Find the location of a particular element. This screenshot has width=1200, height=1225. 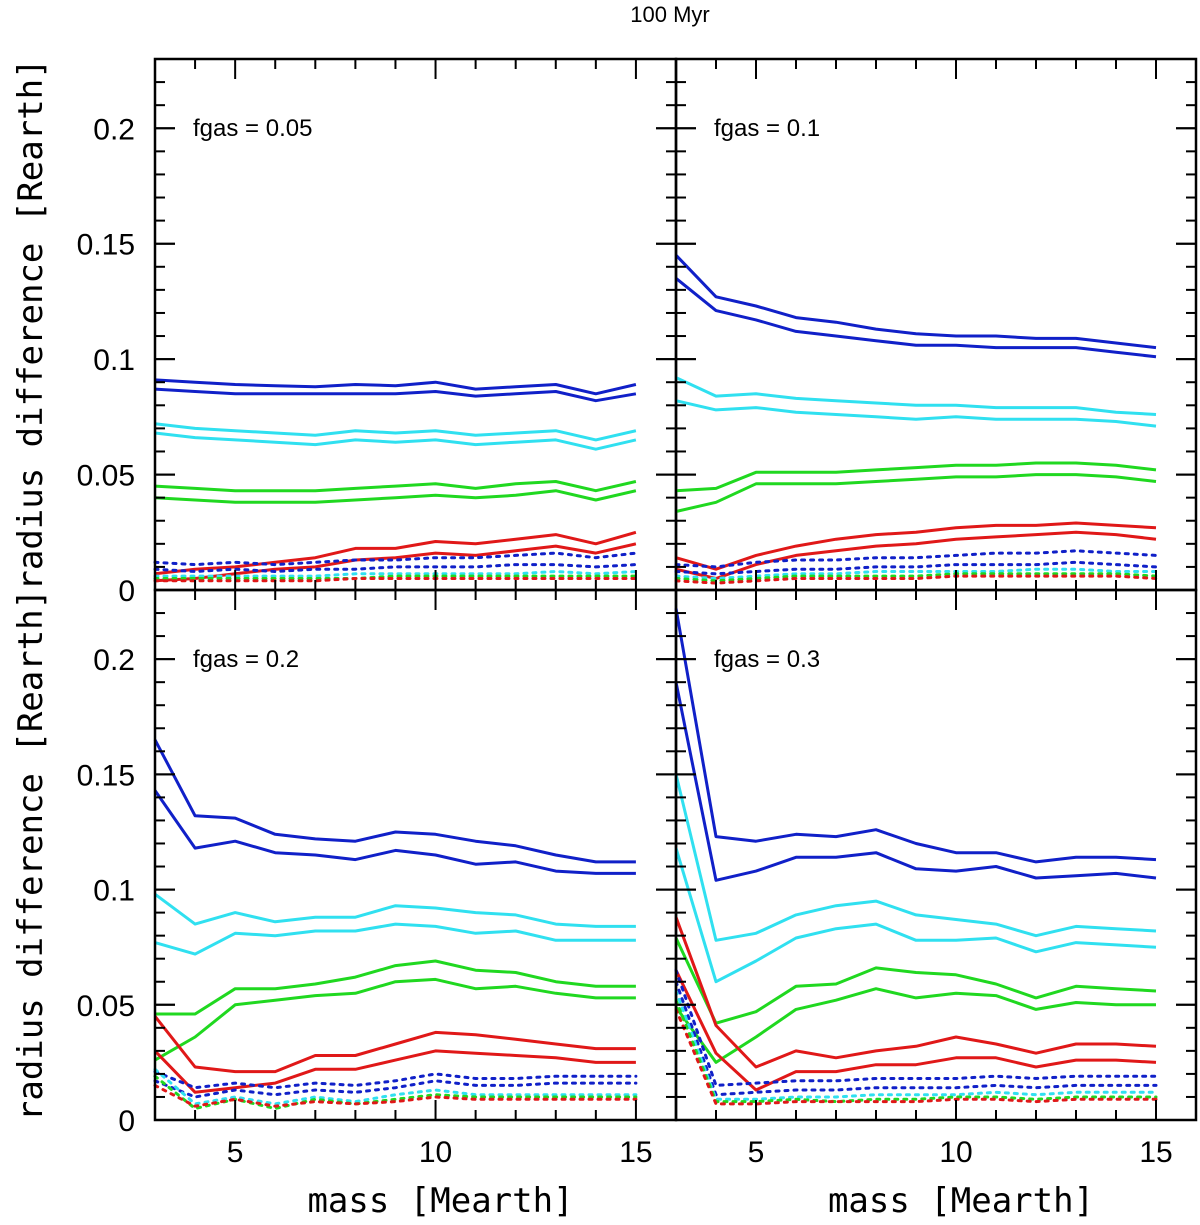

panel-label: fgas = 0.05 is located at coordinates (252, 128).